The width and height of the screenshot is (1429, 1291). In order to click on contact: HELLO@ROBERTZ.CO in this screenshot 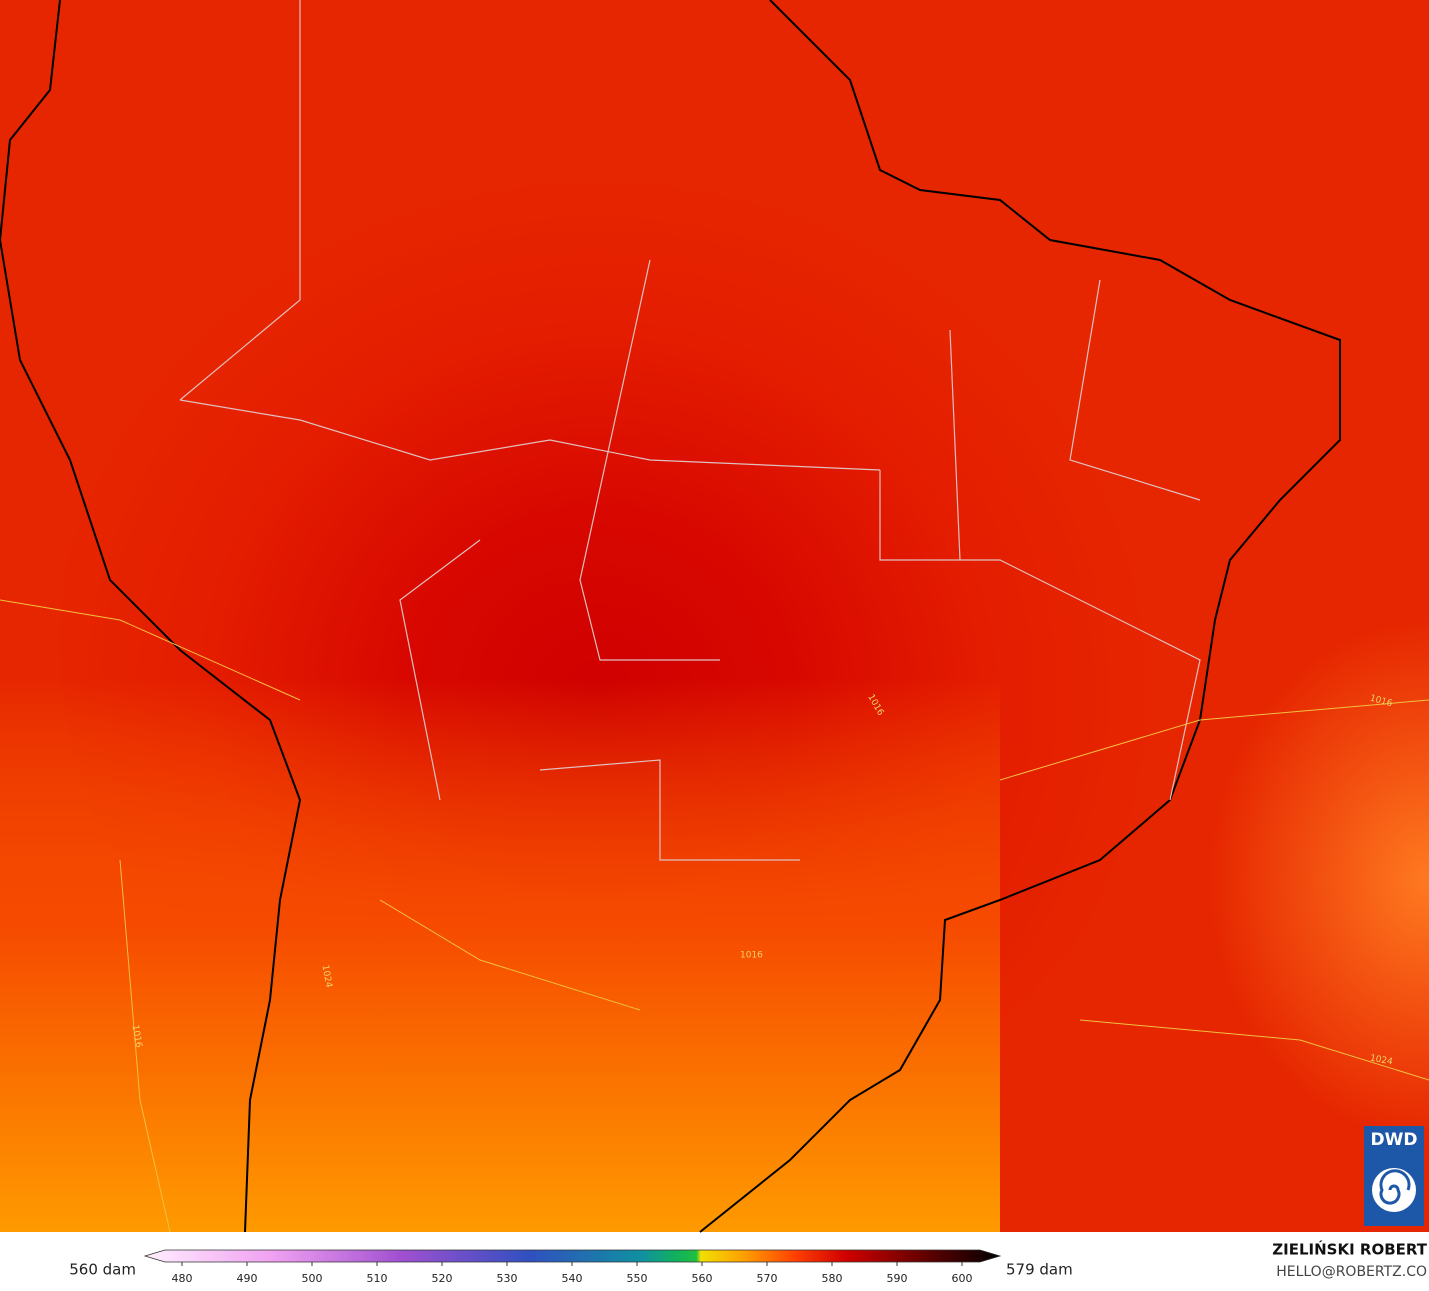, I will do `click(1351, 1272)`.